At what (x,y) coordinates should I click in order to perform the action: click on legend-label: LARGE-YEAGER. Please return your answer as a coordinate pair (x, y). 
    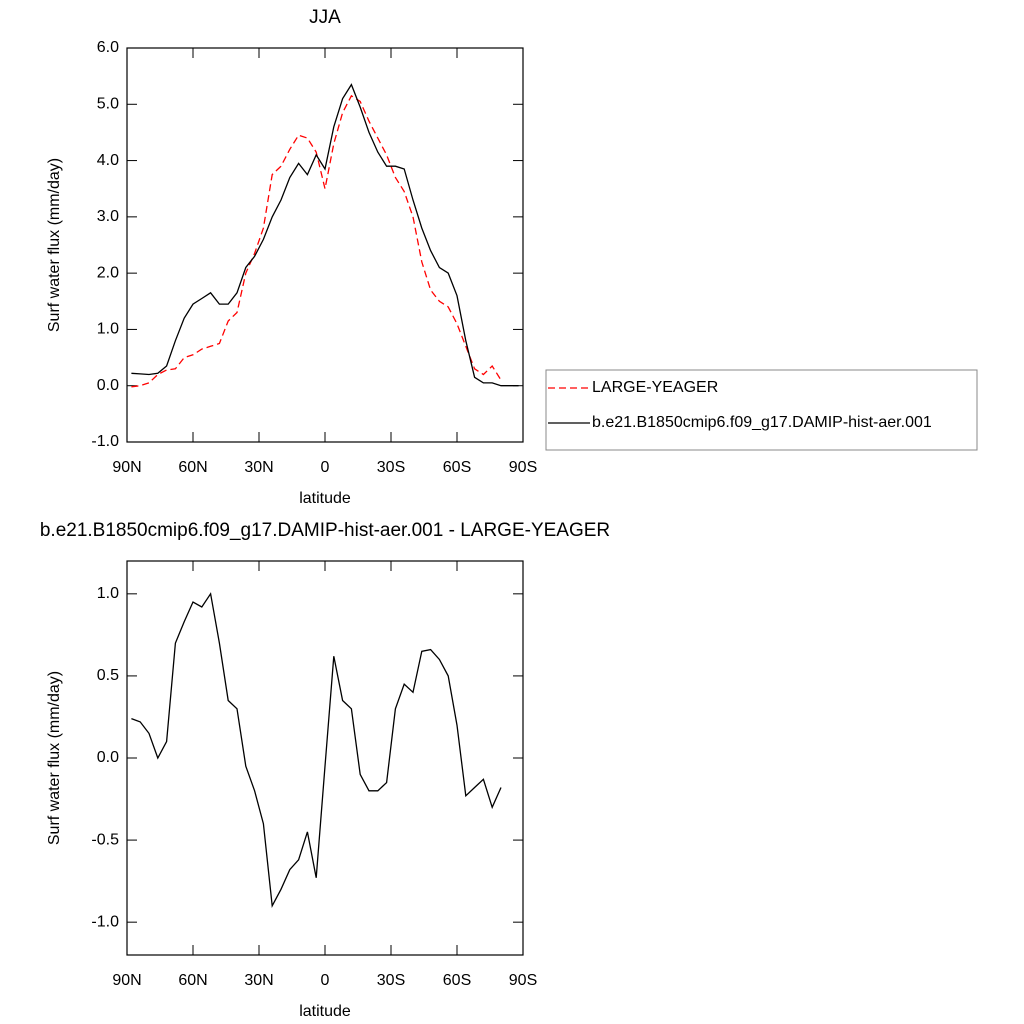
    Looking at the image, I should click on (655, 387).